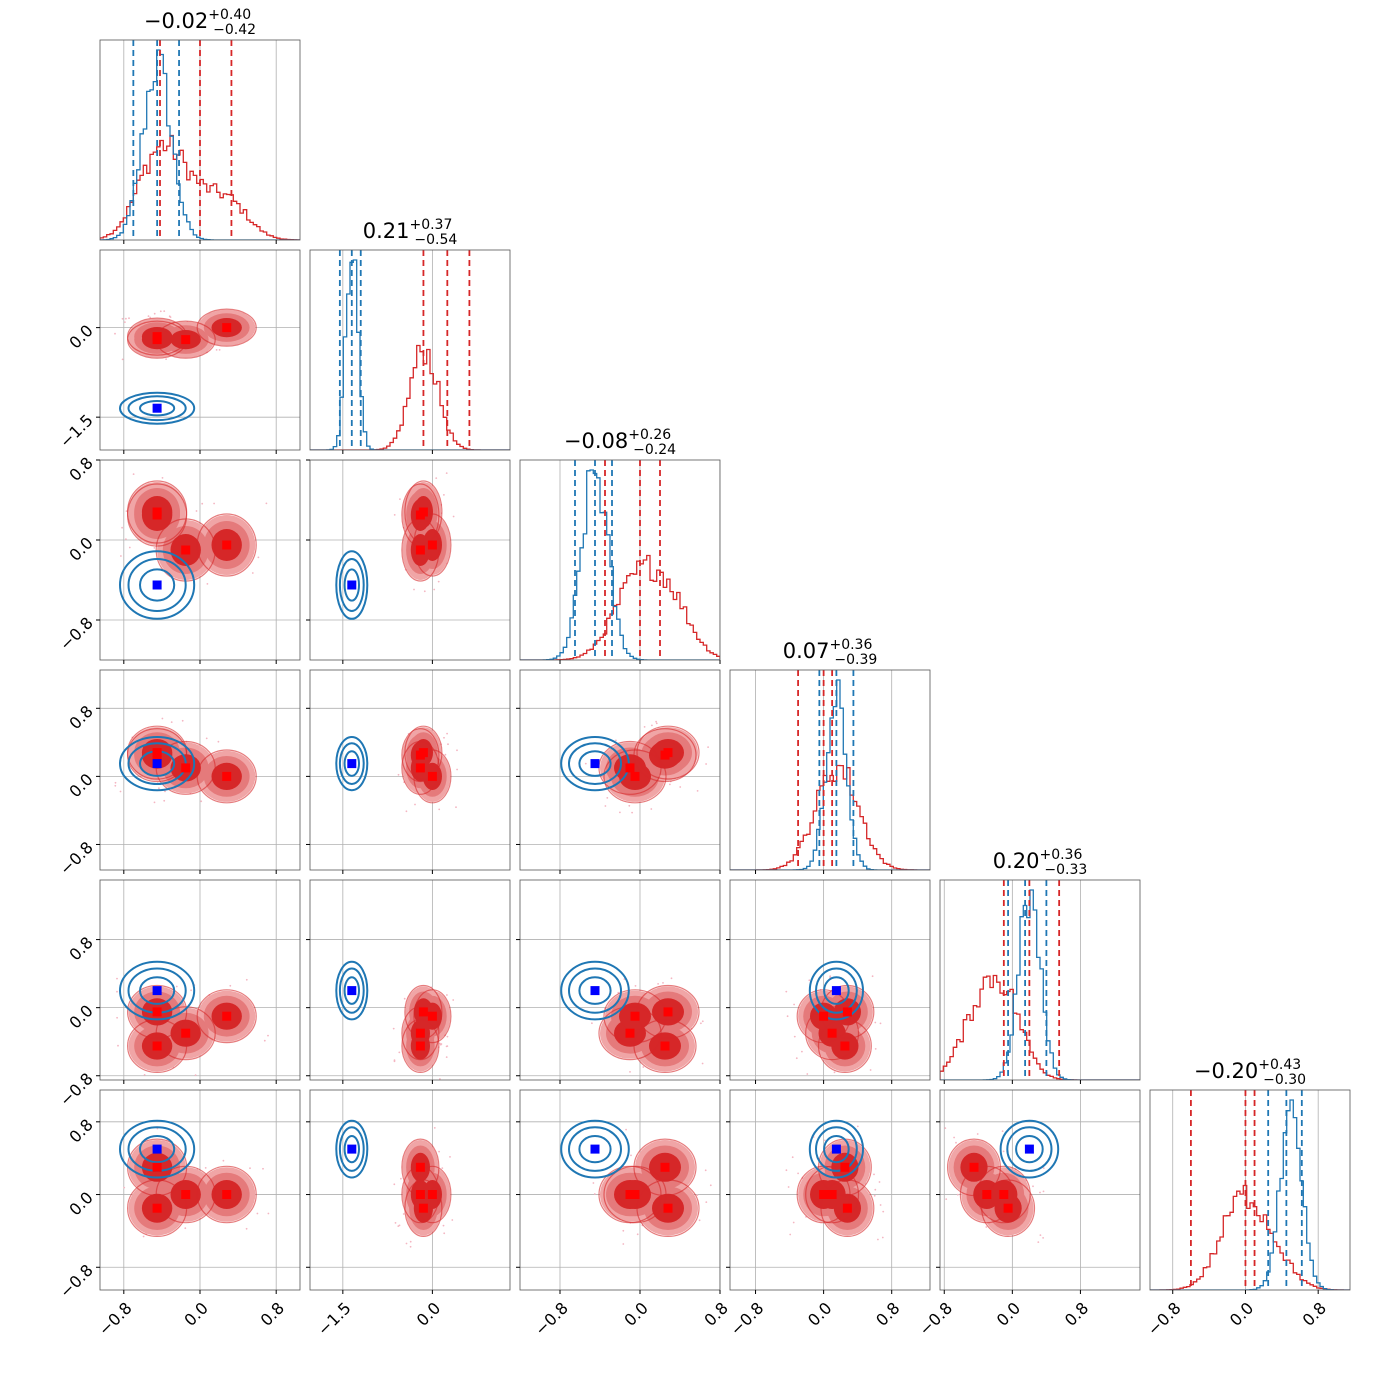 This screenshot has width=1390, height=1390. Describe the element at coordinates (272, 1313) in the screenshot. I see `x-tick-label: 0.8` at that location.